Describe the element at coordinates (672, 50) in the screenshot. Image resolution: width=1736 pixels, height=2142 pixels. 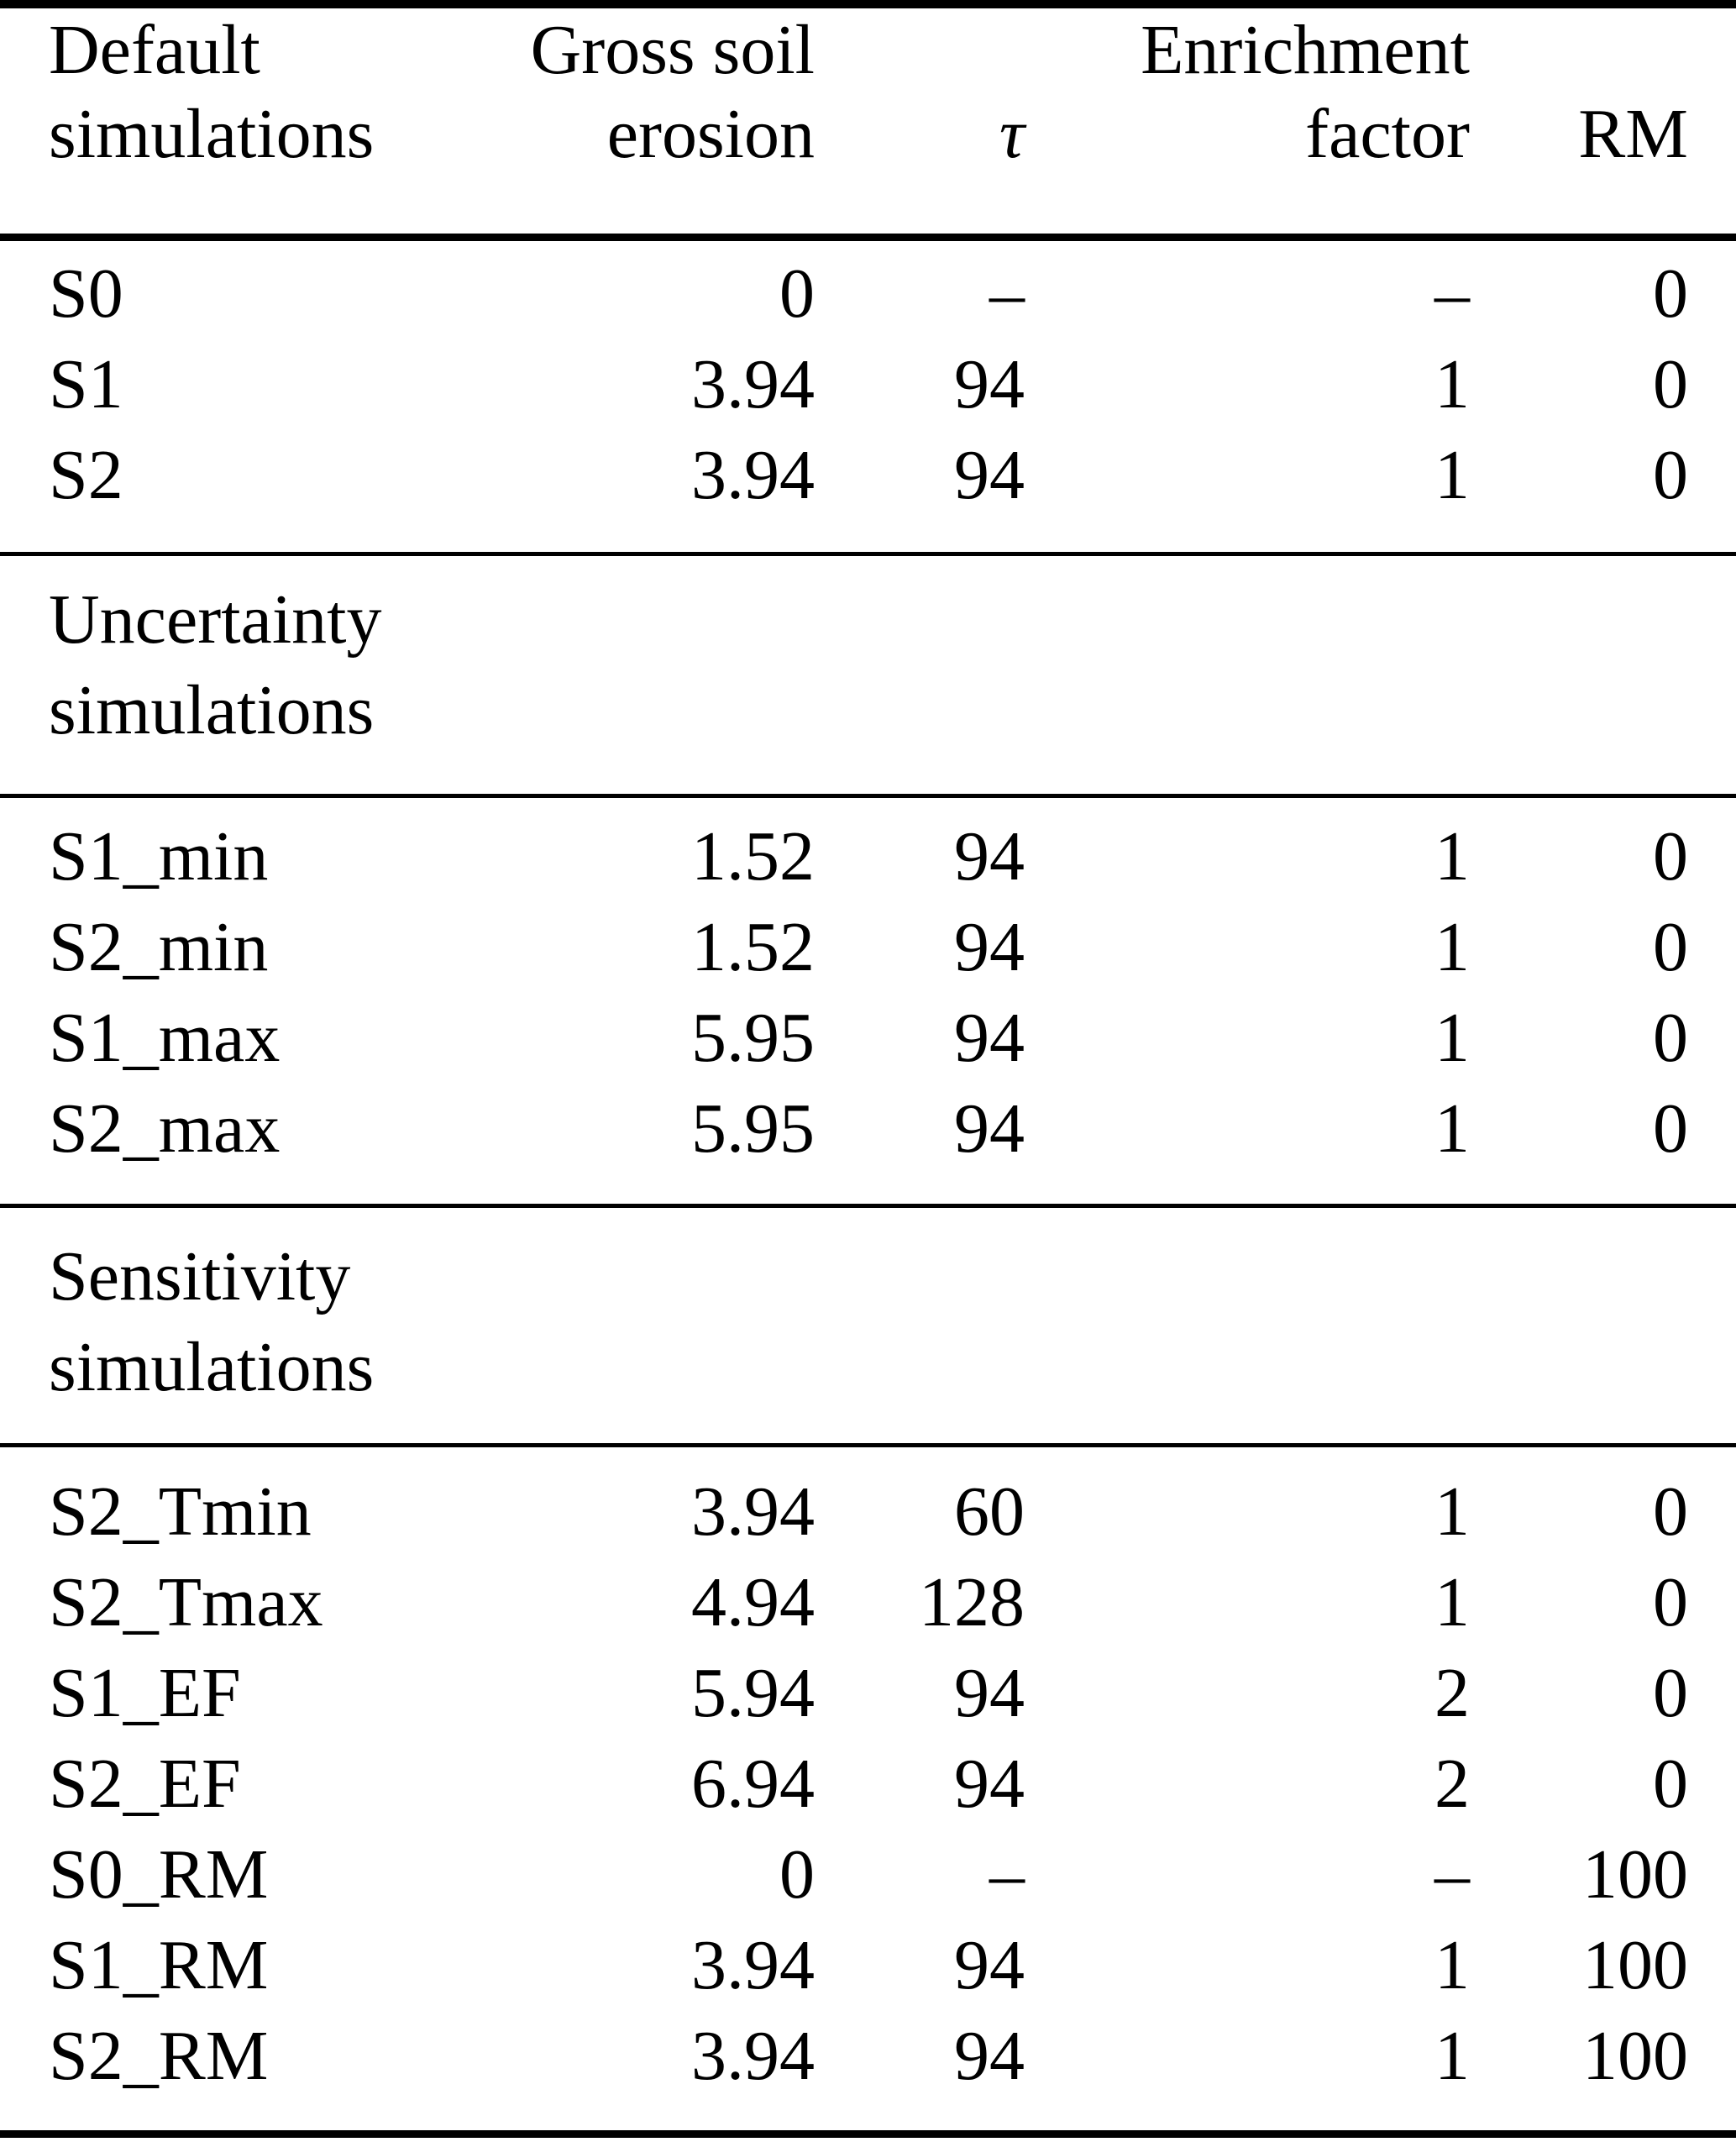
I see `column-header-line: Gross soil` at that location.